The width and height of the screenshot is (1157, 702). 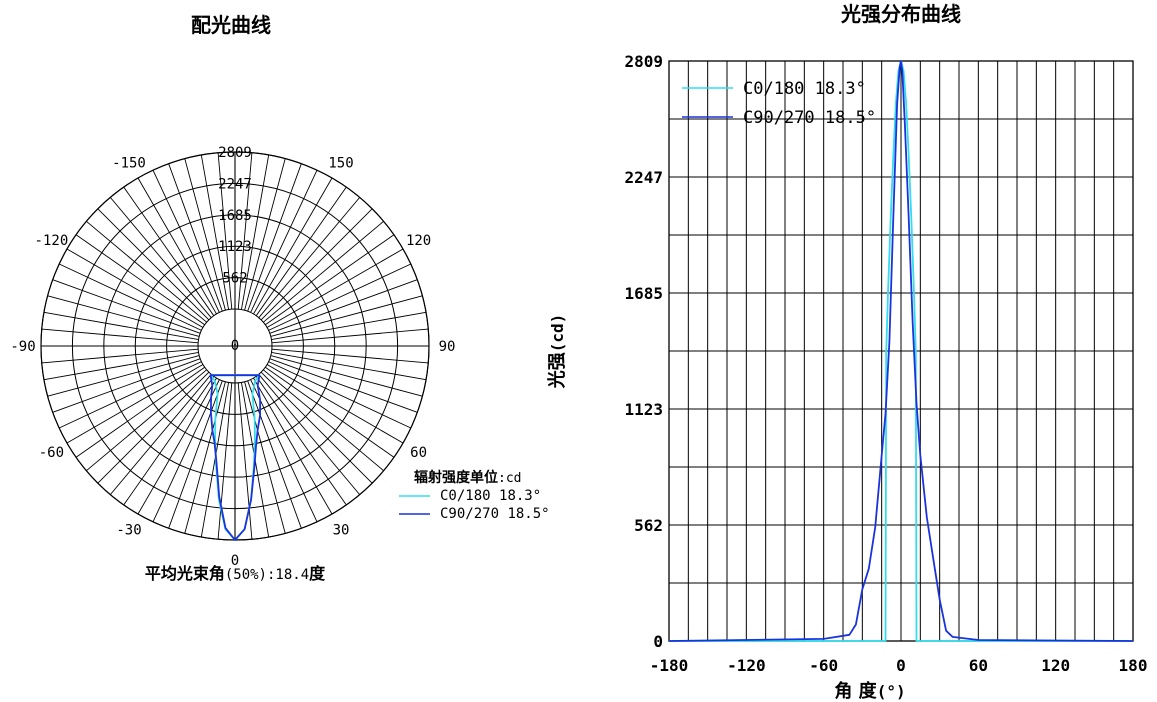 What do you see at coordinates (22, 347) in the screenshot?
I see `polar-angle-label--90: -90` at bounding box center [22, 347].